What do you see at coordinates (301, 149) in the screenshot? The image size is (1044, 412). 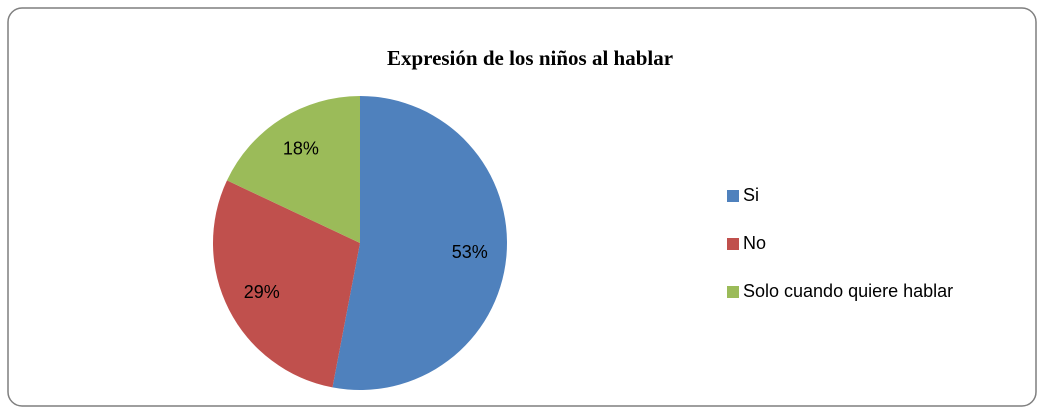 I see `data-label: 18%` at bounding box center [301, 149].